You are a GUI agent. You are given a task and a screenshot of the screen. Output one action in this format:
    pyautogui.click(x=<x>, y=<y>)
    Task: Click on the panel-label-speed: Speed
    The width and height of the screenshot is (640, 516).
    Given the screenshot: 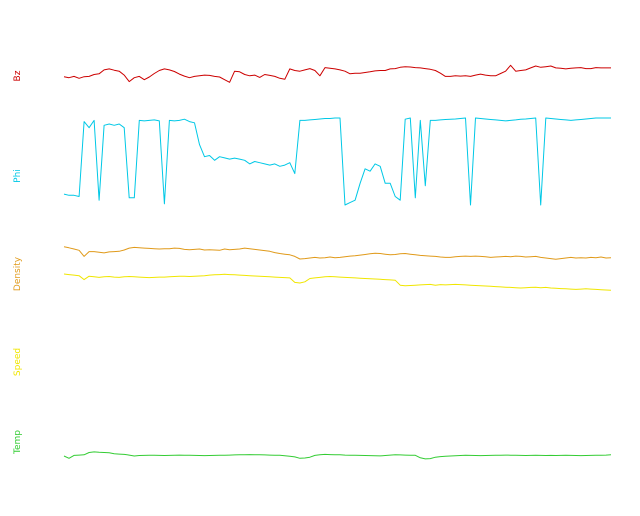 What is the action you would take?
    pyautogui.click(x=18, y=362)
    